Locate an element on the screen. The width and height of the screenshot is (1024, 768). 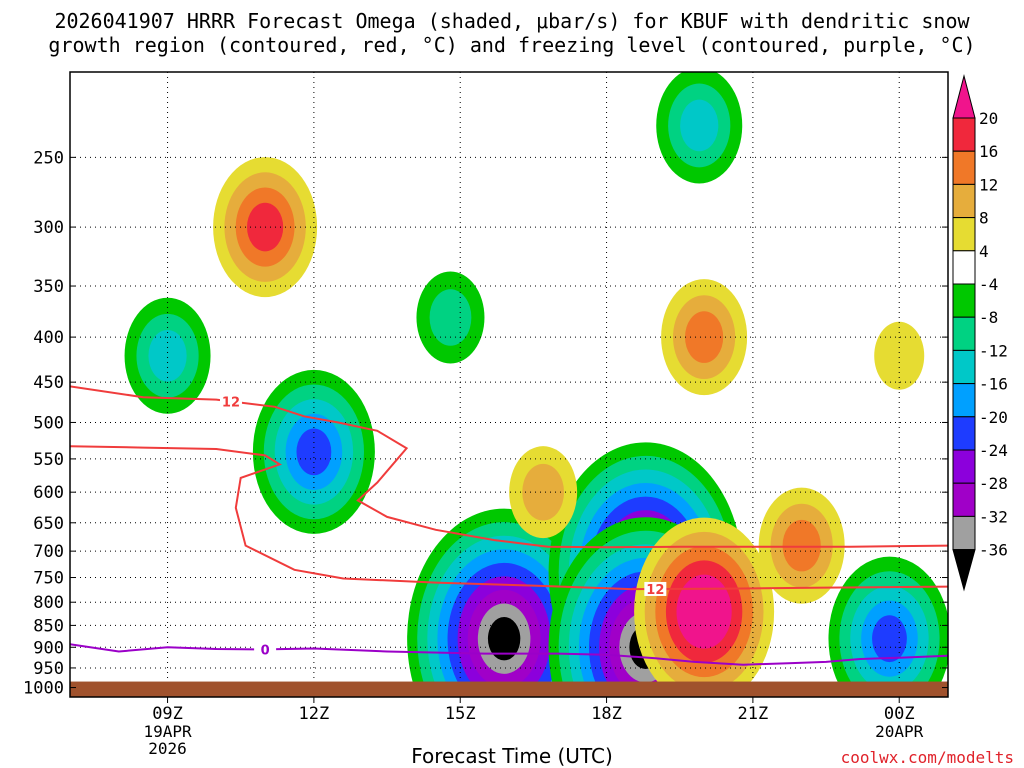
contour-label: 0 is located at coordinates (265, 650).